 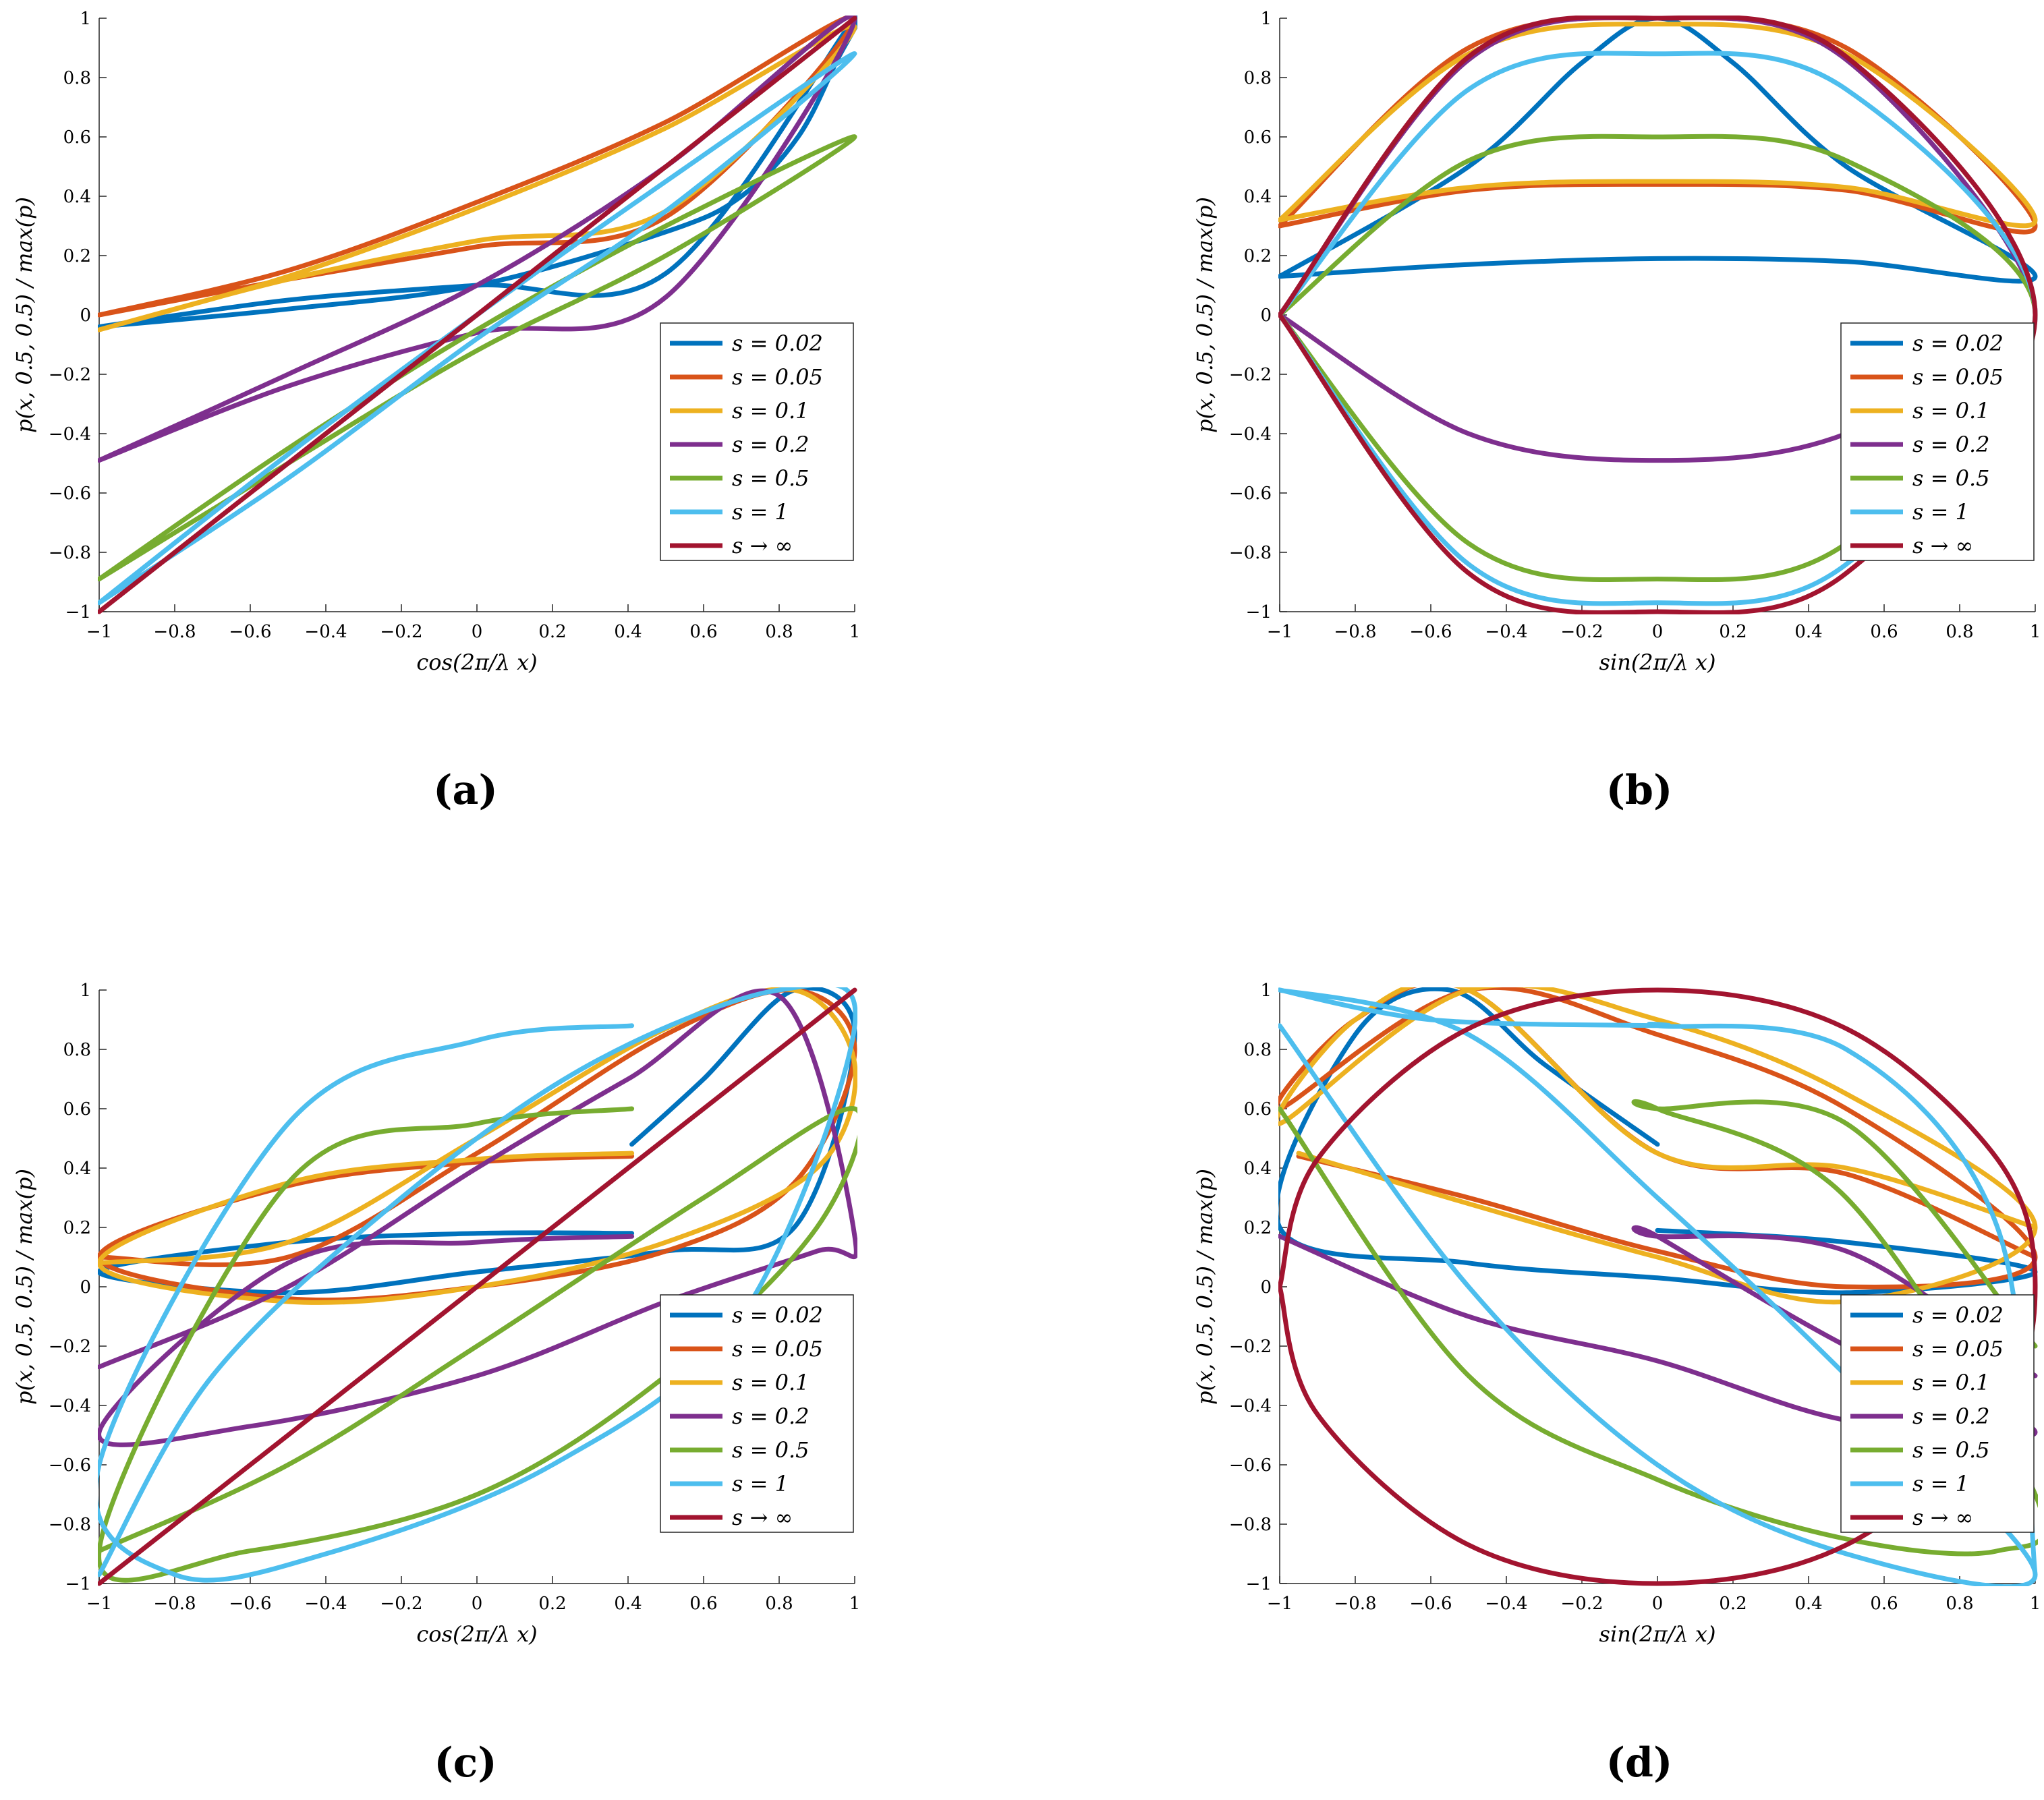 I want to click on x-axis-label: cos(2π/λ x), so click(x=476, y=662).